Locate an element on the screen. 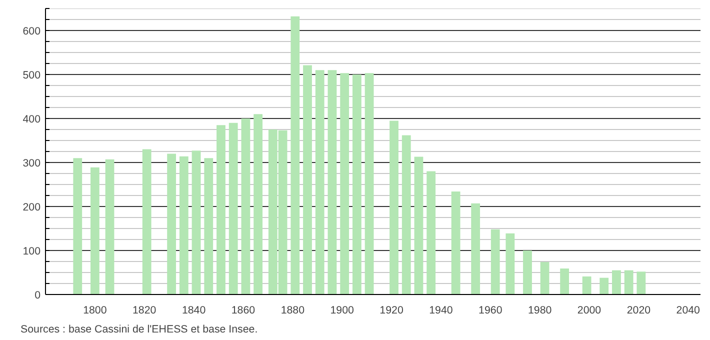 The width and height of the screenshot is (710, 340). x-tick-label: 1840 is located at coordinates (194, 310).